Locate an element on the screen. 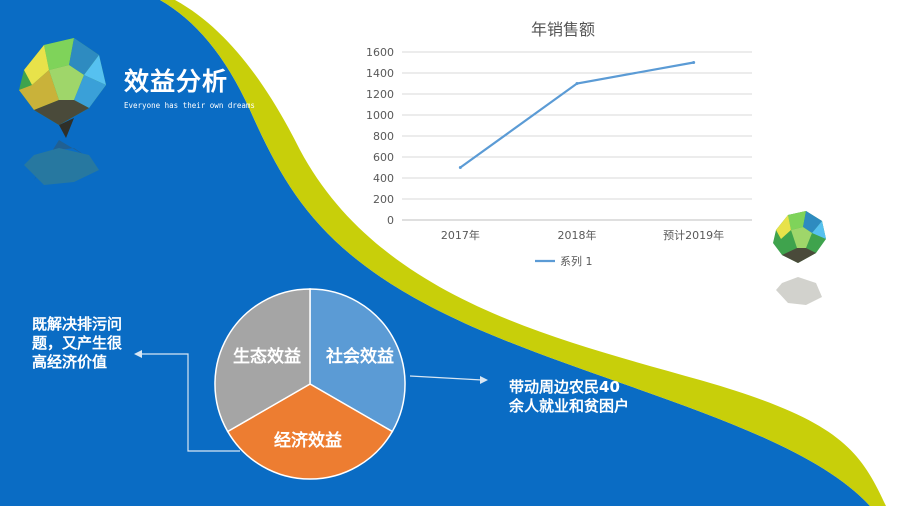 The image size is (900, 506). y-tick-label: 1600 is located at coordinates (380, 52).